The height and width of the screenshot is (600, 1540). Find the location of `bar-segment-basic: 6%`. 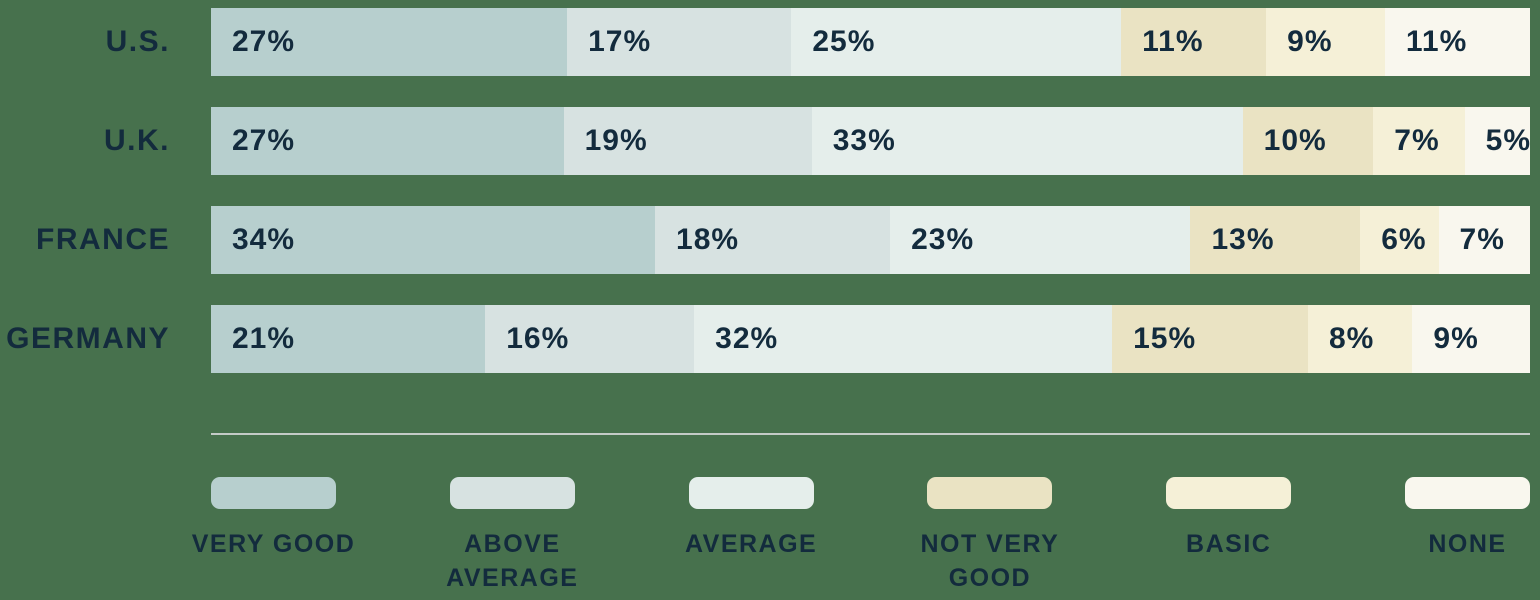

bar-segment-basic: 6% is located at coordinates (1399, 240).